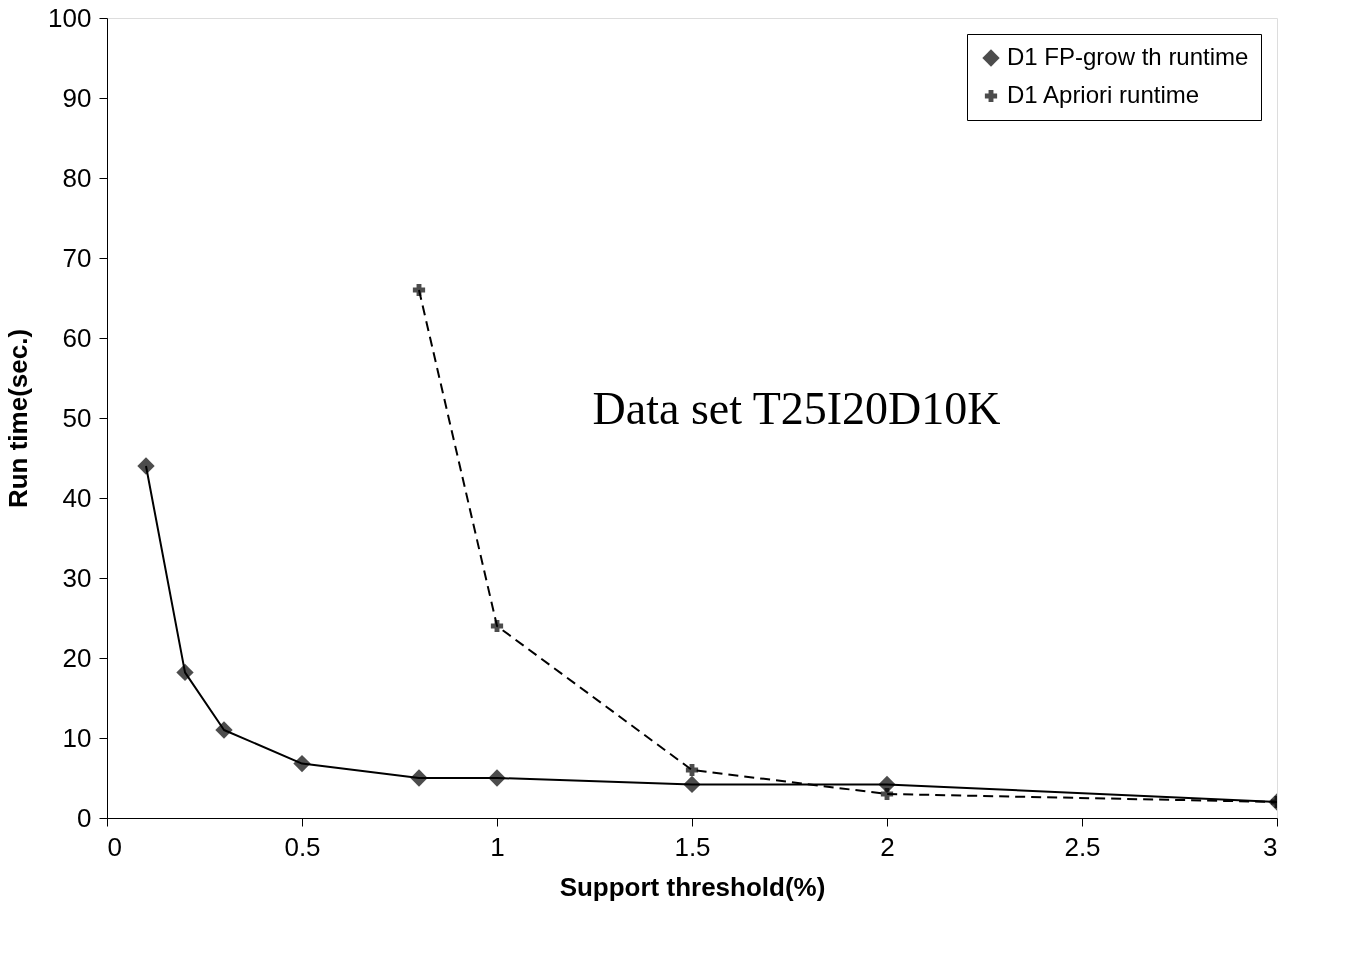  What do you see at coordinates (77, 657) in the screenshot?
I see `y-tick-label: 20` at bounding box center [77, 657].